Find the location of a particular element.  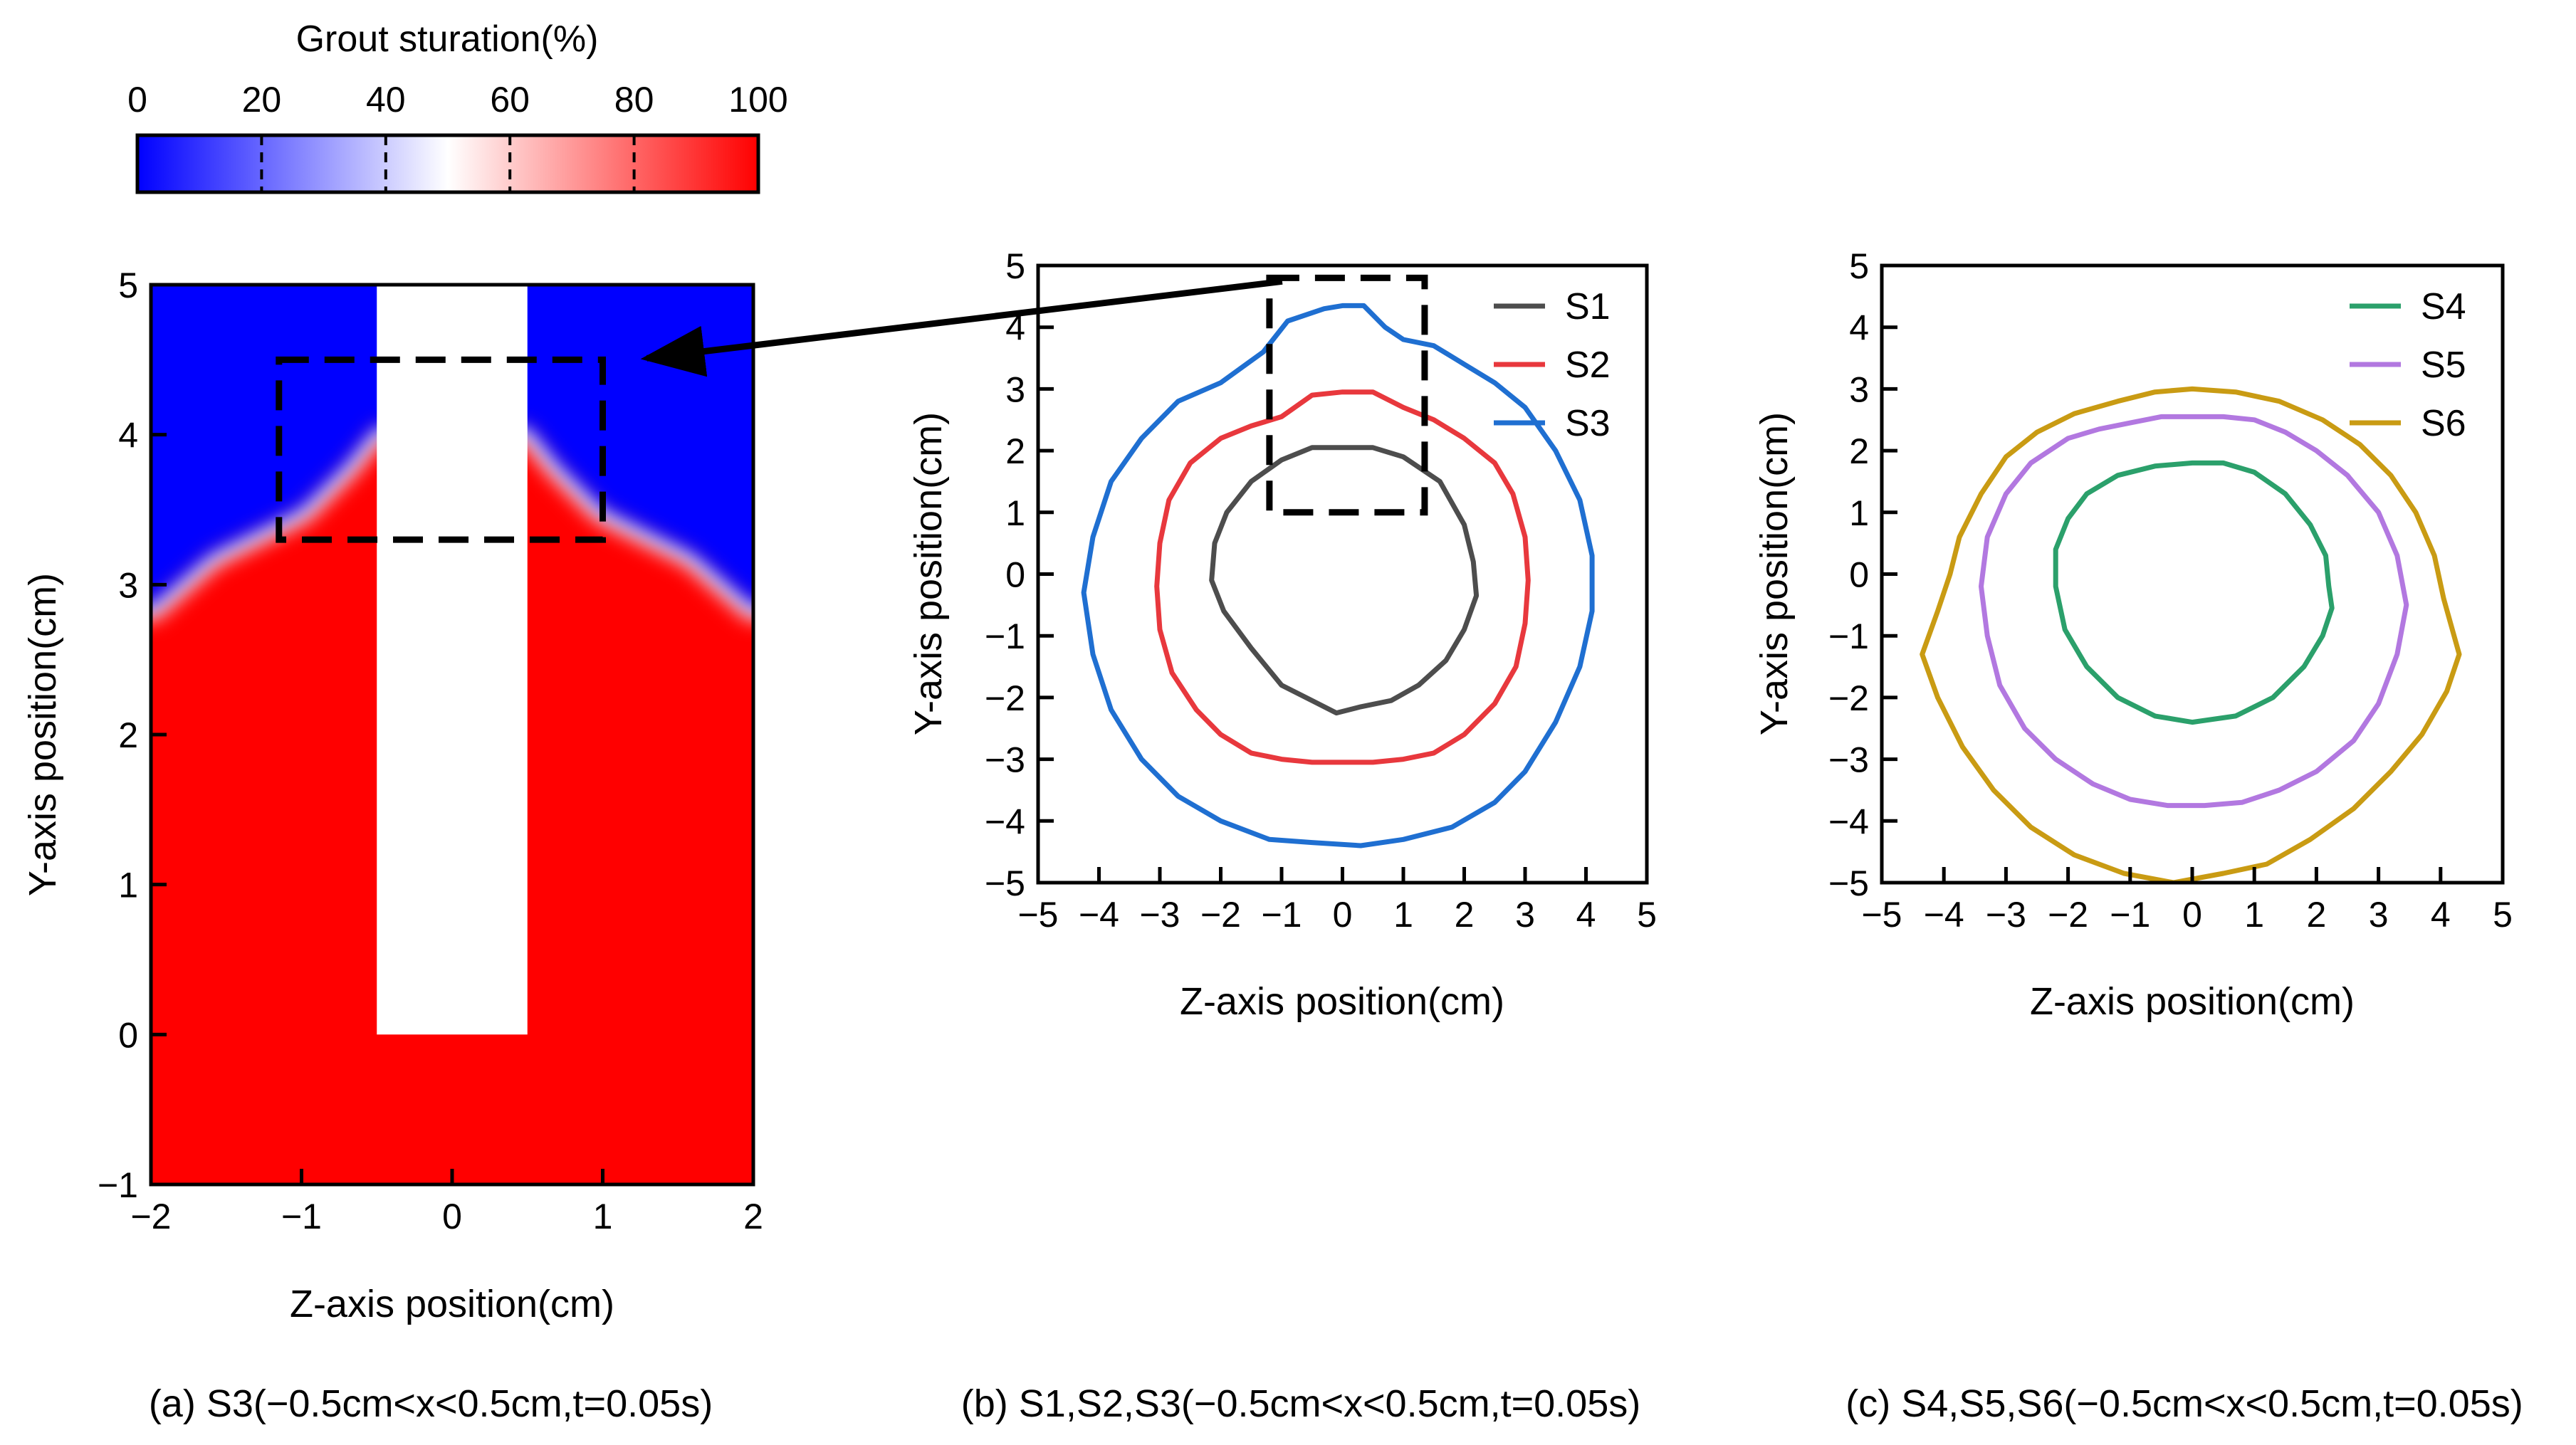

zoom-arrow is located at coordinates (961, 327).